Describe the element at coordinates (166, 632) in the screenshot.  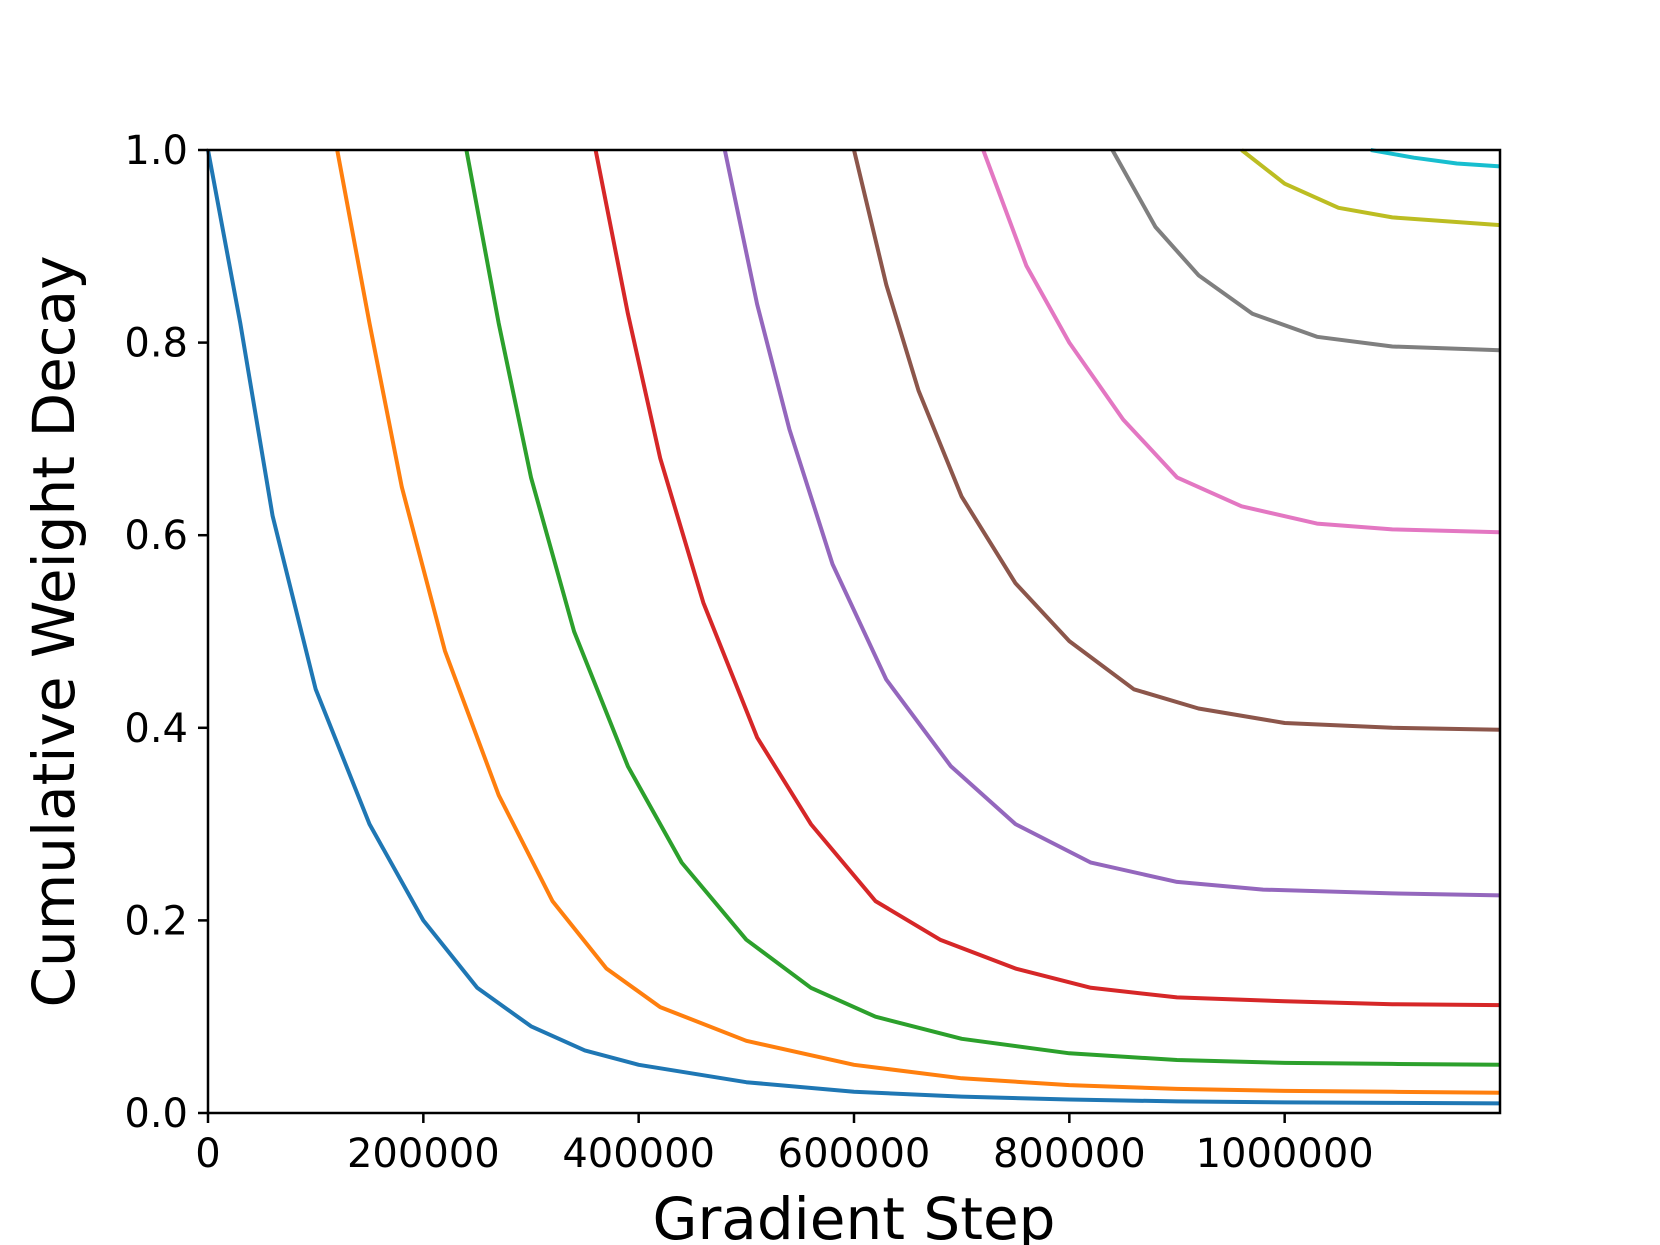
I see `y-axis-ticks: 0.0 0.2 0.4 0.6 0.8 1.0` at that location.